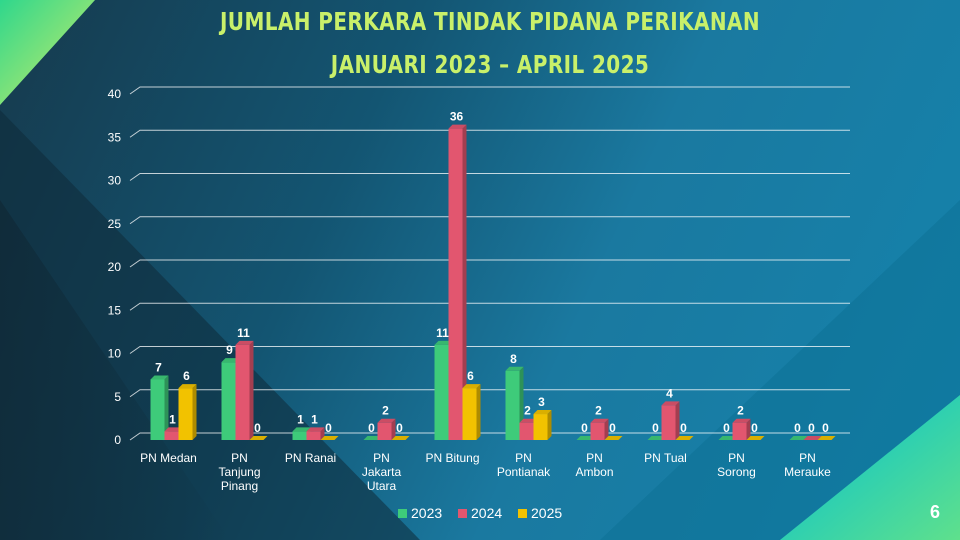  I want to click on y-tick-label: 15, so click(115, 310).